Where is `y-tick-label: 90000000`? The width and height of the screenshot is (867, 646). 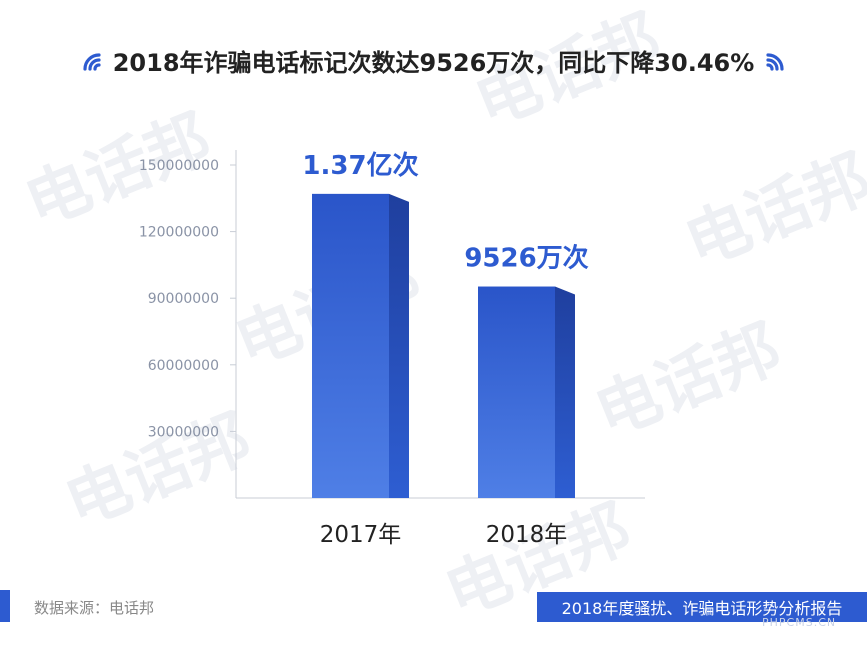 y-tick-label: 90000000 is located at coordinates (183, 299).